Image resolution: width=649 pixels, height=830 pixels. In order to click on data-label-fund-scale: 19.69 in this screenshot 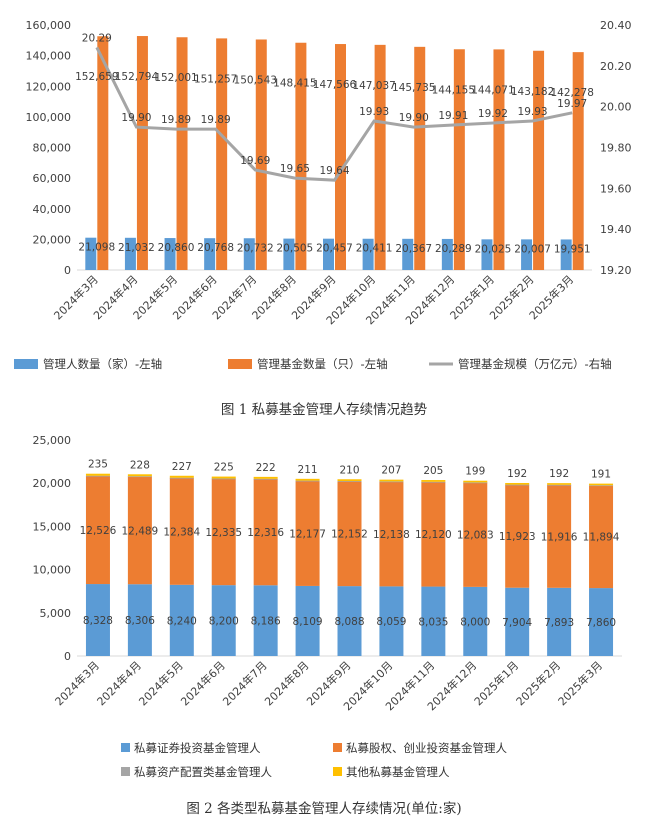, I will do `click(255, 161)`.